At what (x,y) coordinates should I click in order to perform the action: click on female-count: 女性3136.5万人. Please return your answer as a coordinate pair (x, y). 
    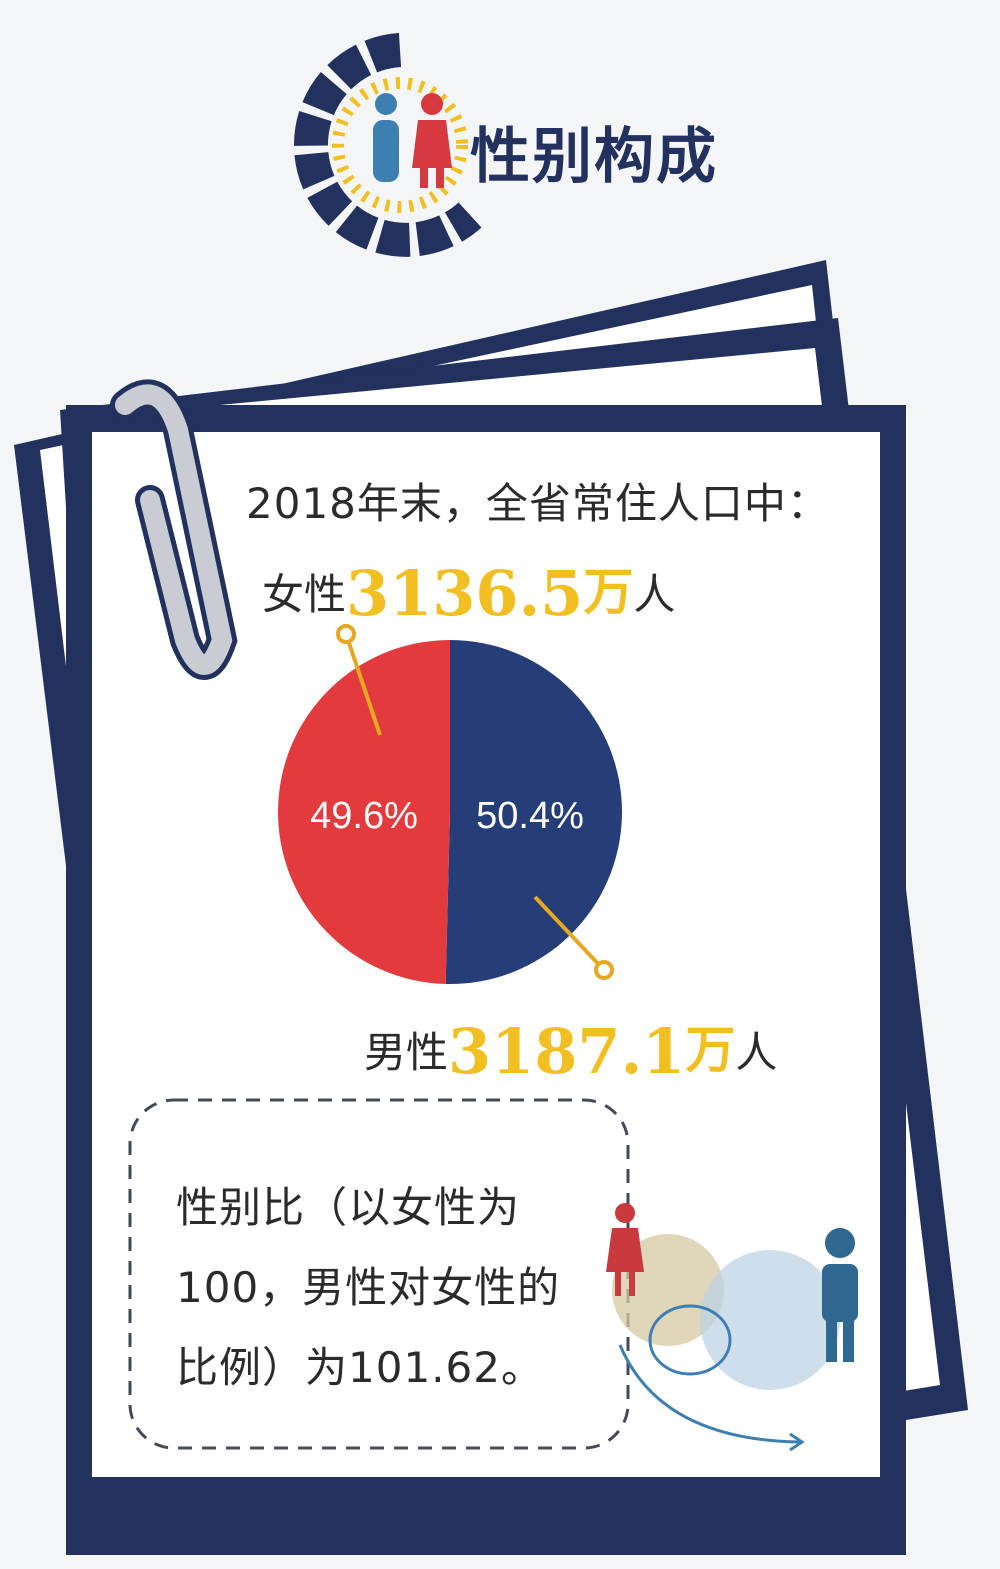
    Looking at the image, I should click on (468, 591).